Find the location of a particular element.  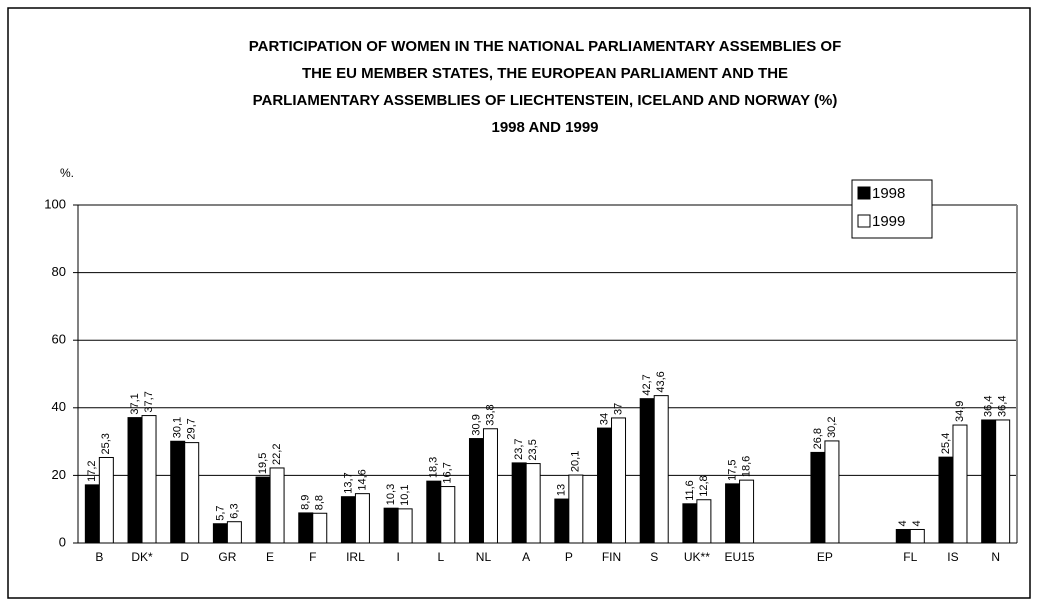

x-tick-label: IS is located at coordinates (952, 557).